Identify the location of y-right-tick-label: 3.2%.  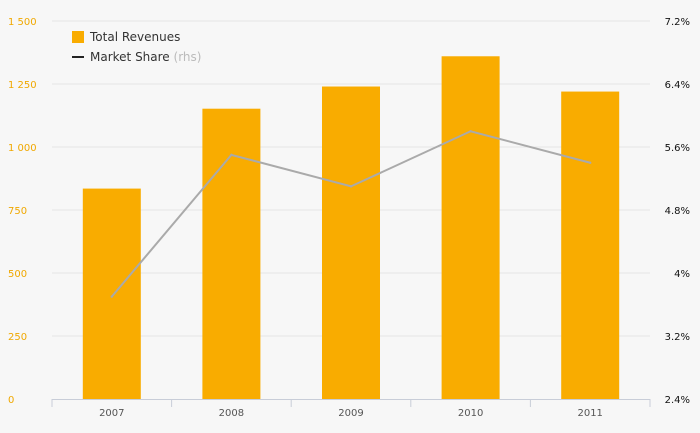
(677, 337).